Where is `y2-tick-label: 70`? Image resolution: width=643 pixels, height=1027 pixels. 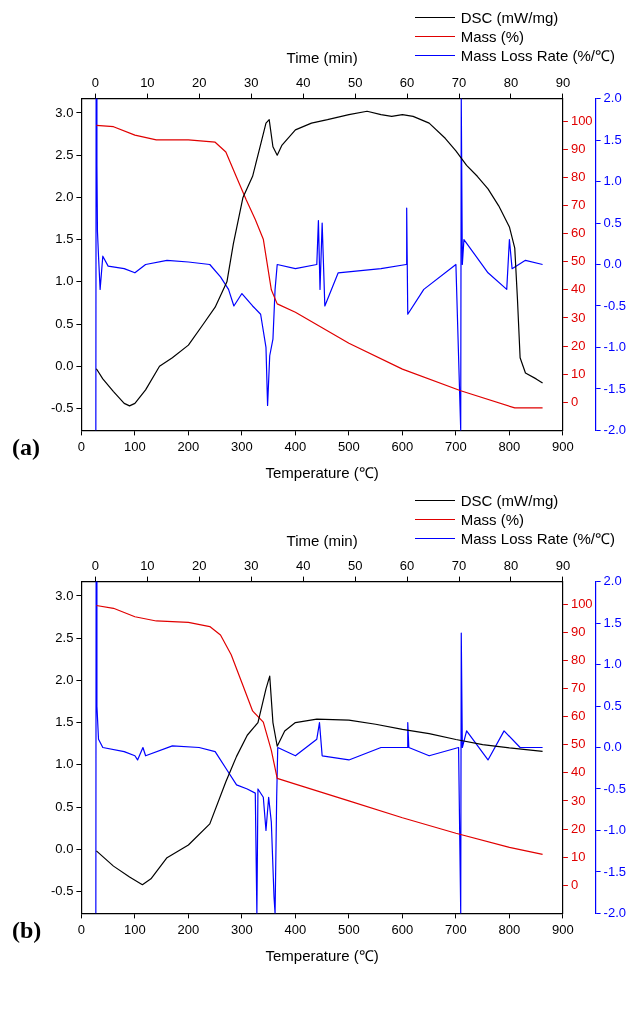 y2-tick-label: 70 is located at coordinates (578, 688).